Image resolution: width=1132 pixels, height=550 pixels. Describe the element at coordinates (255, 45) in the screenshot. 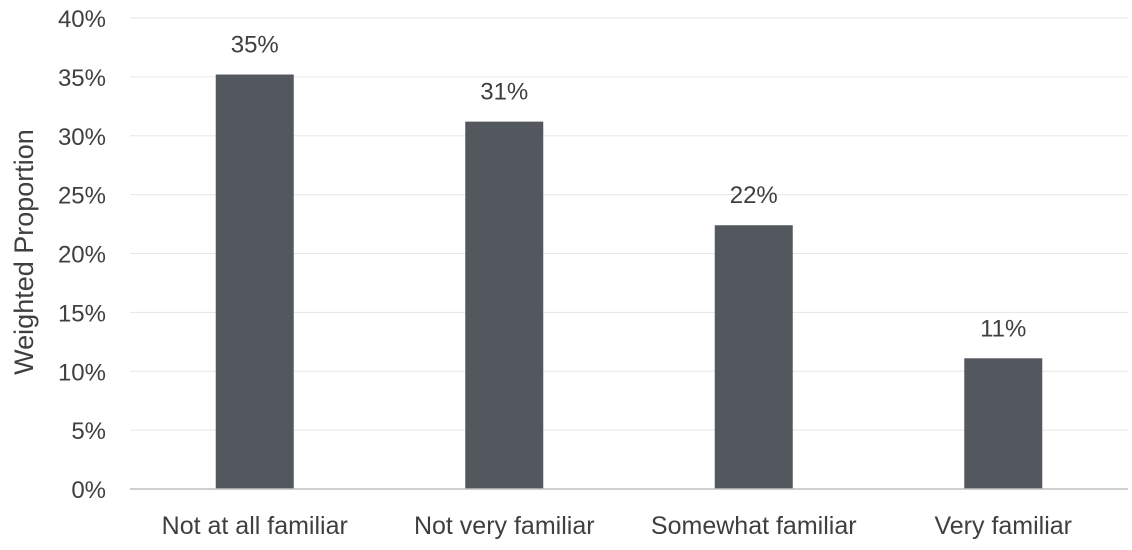

I see `data-label: 35%` at that location.